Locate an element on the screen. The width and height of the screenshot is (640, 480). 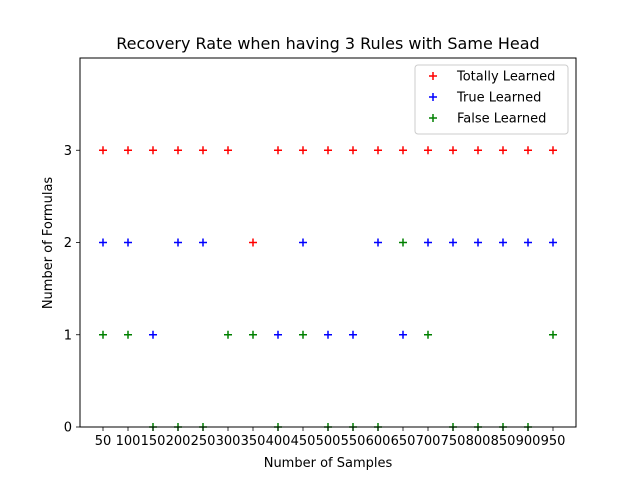
x-tick-label: 600 is located at coordinates (378, 441).